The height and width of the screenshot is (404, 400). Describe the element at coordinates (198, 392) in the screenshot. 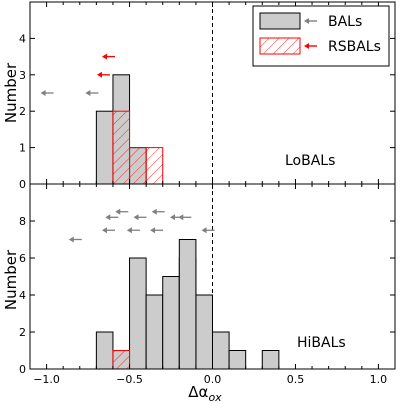

I see `x-axis-title-main: Δα` at that location.